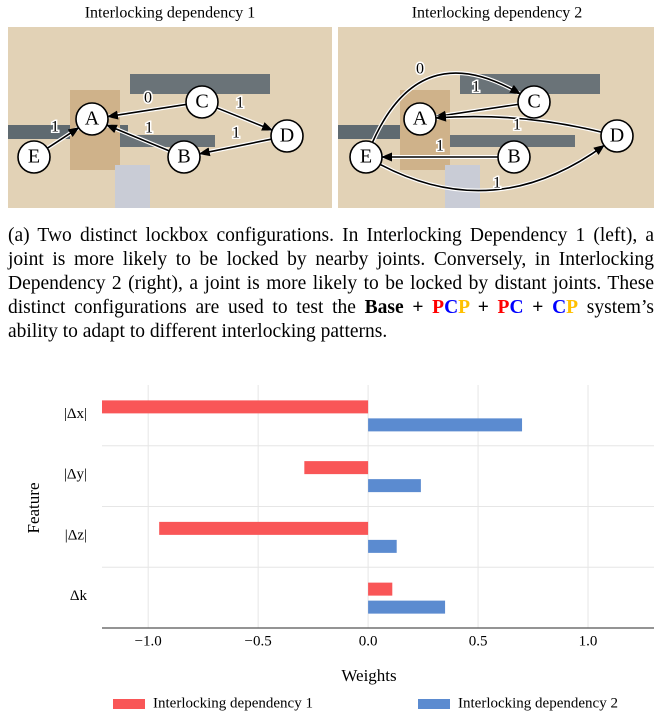 The image size is (654, 717). I want to click on panel-title: Interlocking dependency 2, so click(497, 13).